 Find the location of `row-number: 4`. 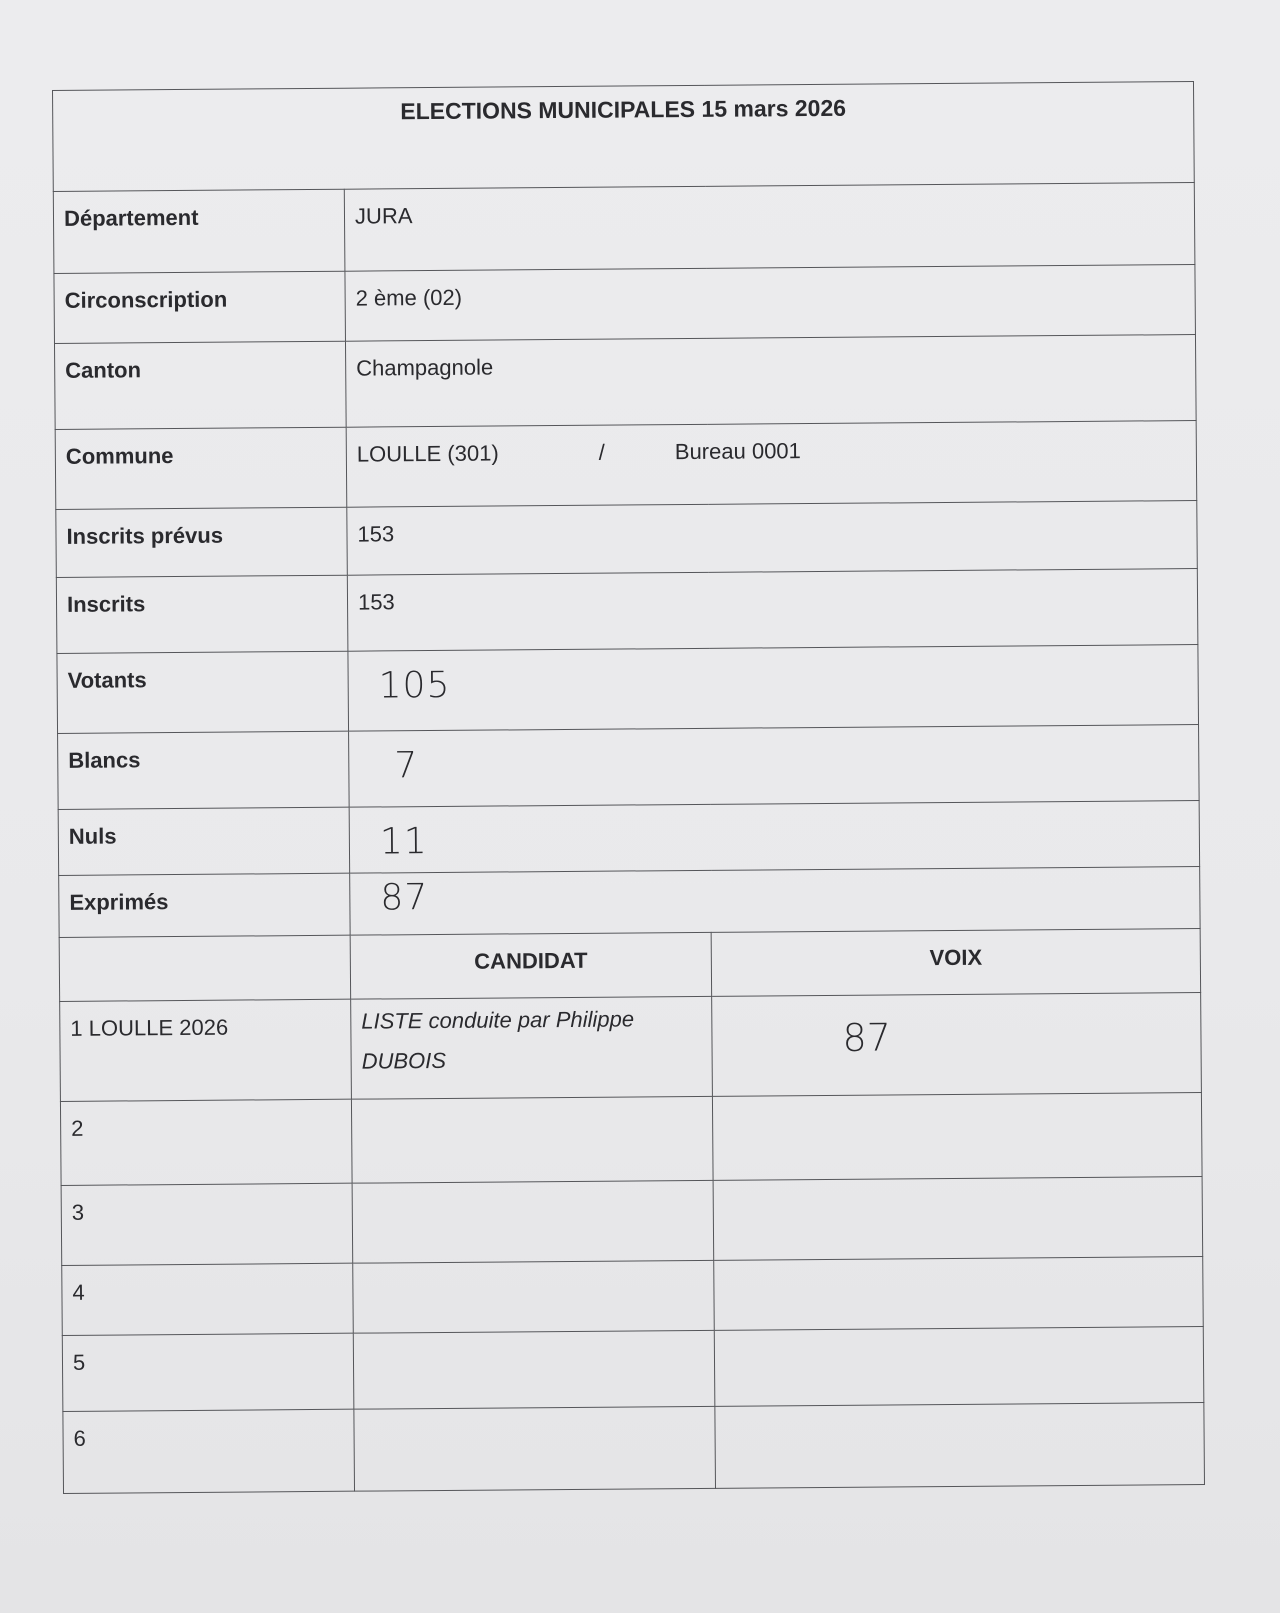

row-number: 4 is located at coordinates (207, 1299).